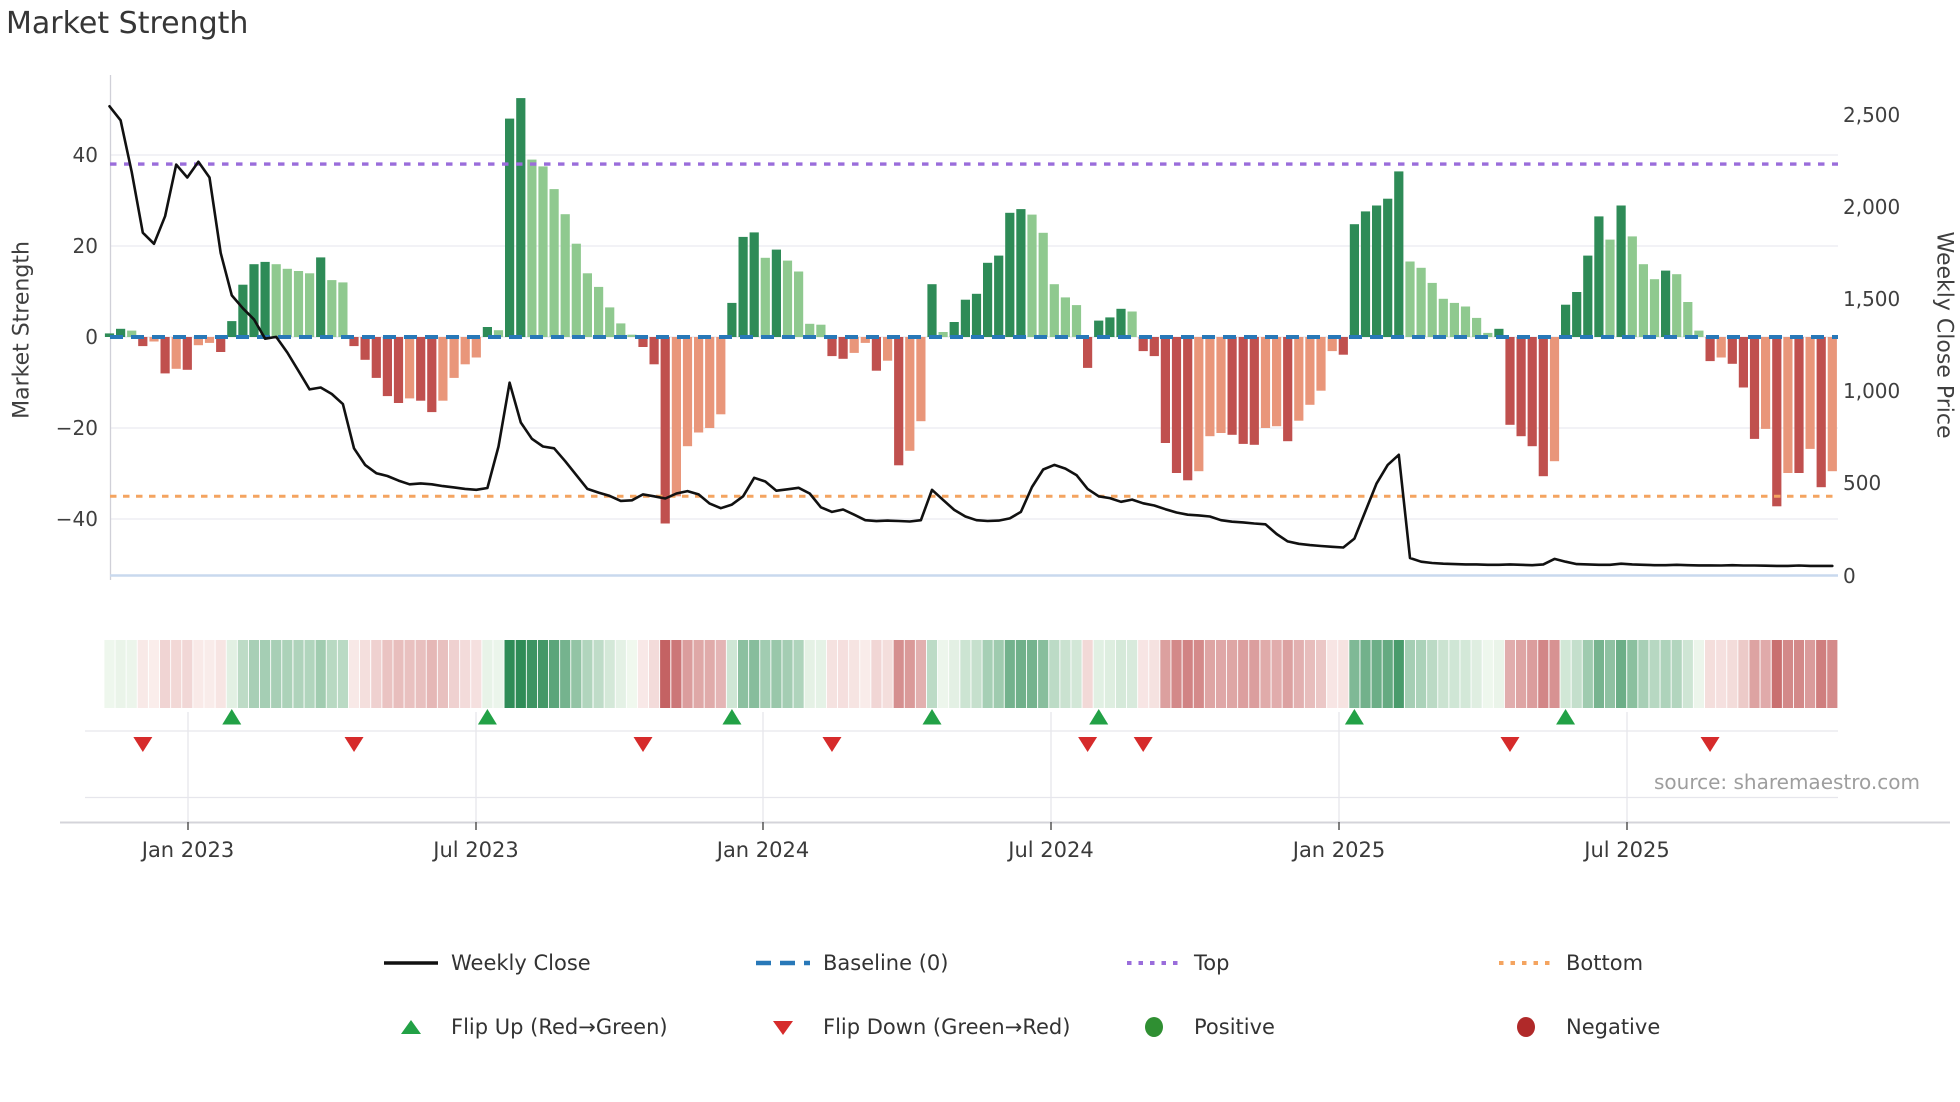  I want to click on legend-item-bottom: Bottom, so click(1570, 963).